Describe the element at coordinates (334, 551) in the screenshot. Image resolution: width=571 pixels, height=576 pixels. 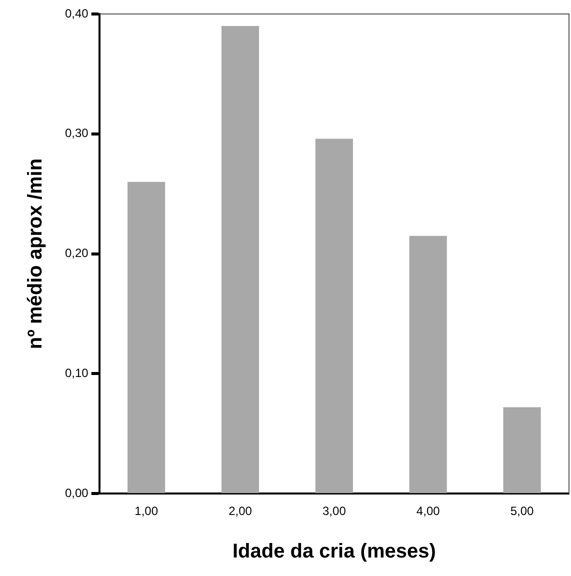
I see `x-axis-title: Idade da cria (meses)` at that location.